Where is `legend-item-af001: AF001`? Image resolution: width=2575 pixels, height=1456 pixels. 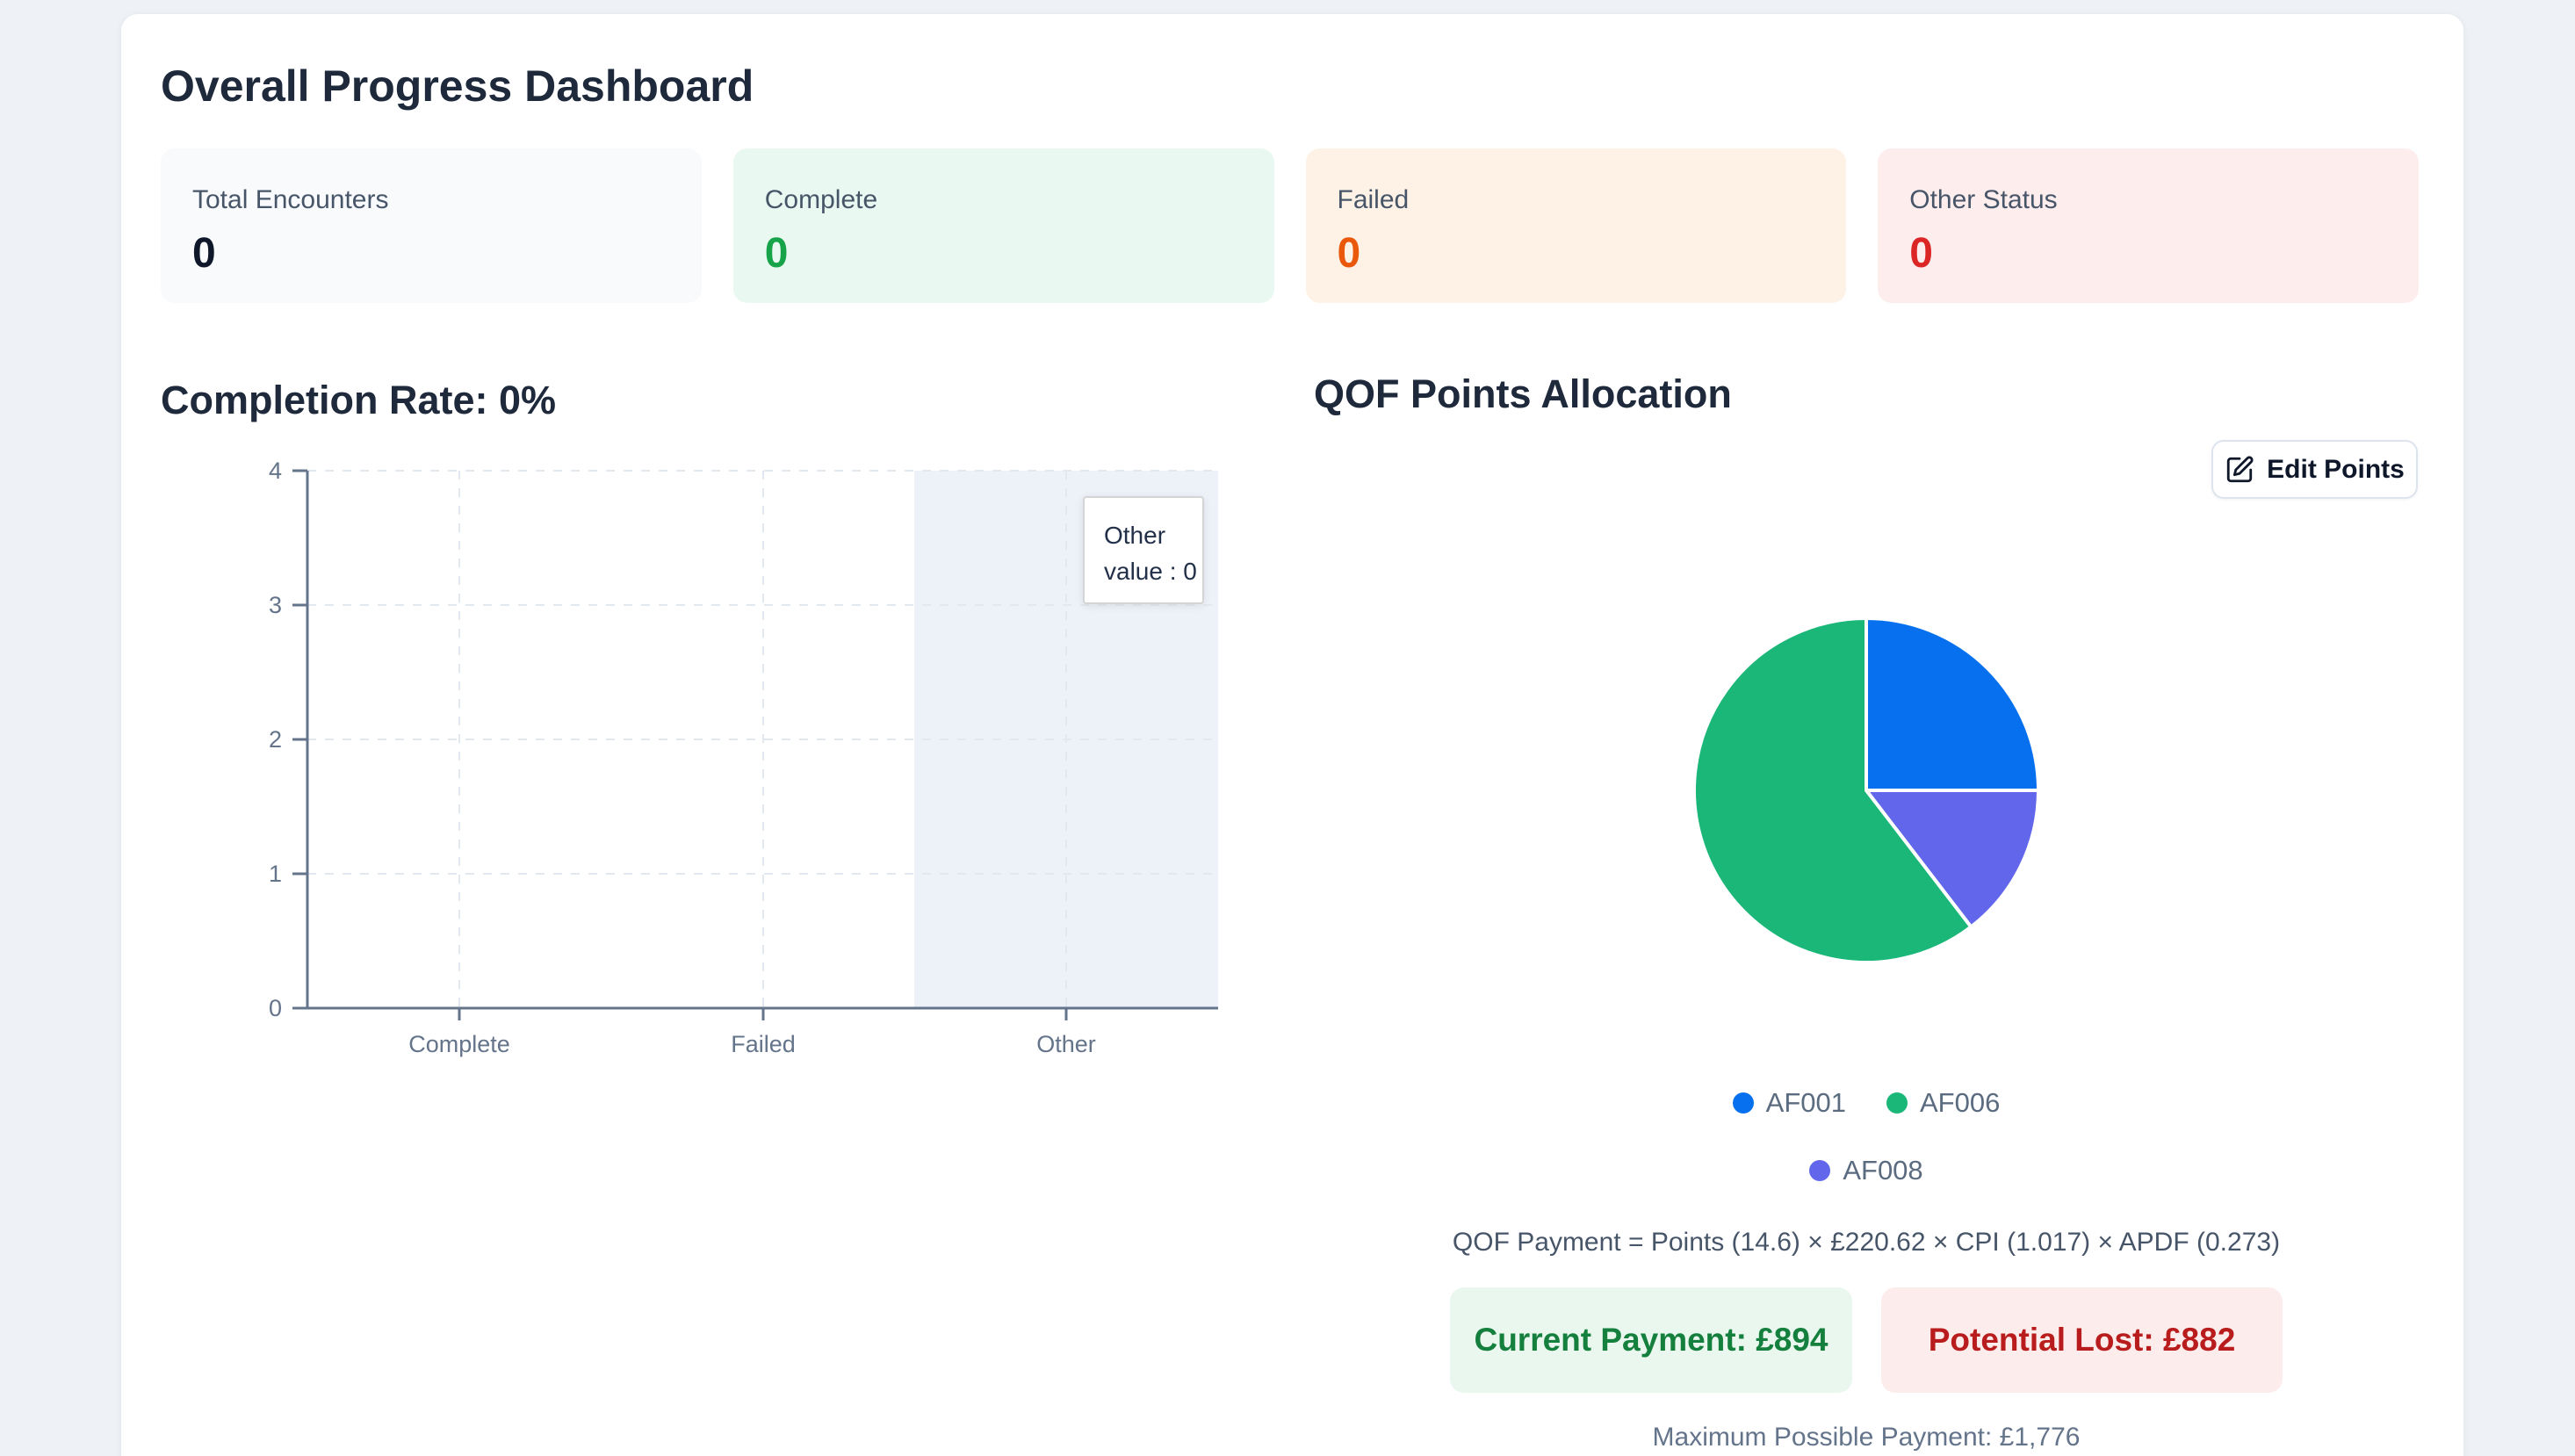
legend-item-af001: AF001 is located at coordinates (1789, 1103).